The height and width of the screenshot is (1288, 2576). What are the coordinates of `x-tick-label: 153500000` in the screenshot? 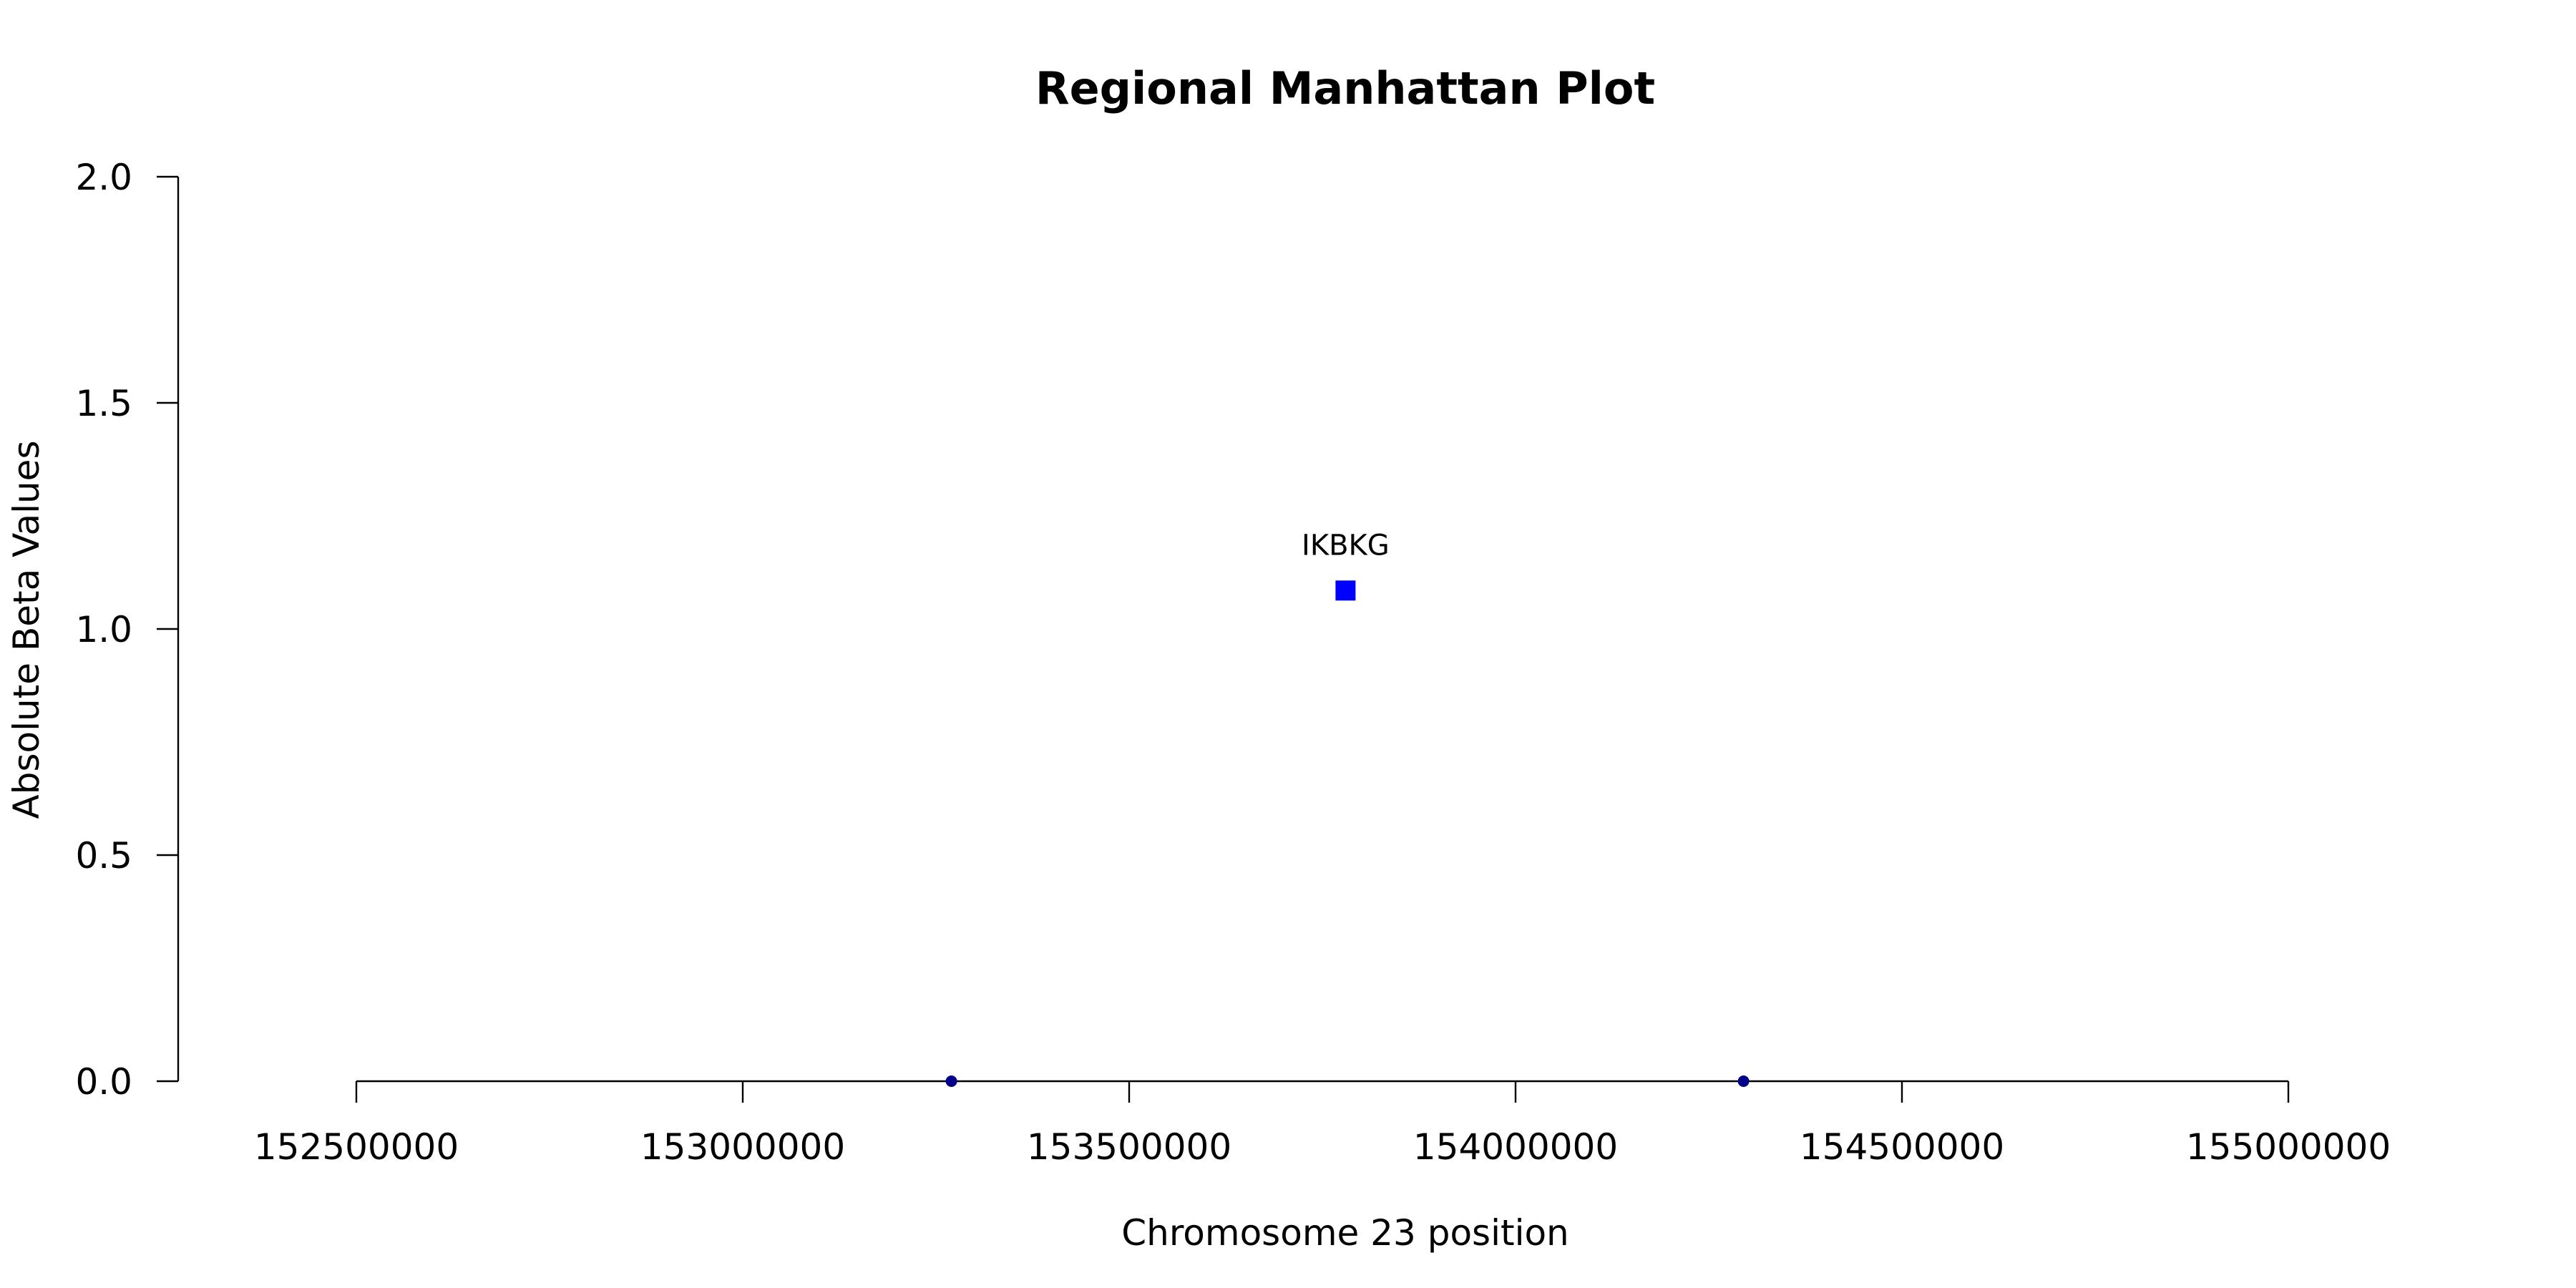 It's located at (1129, 1147).